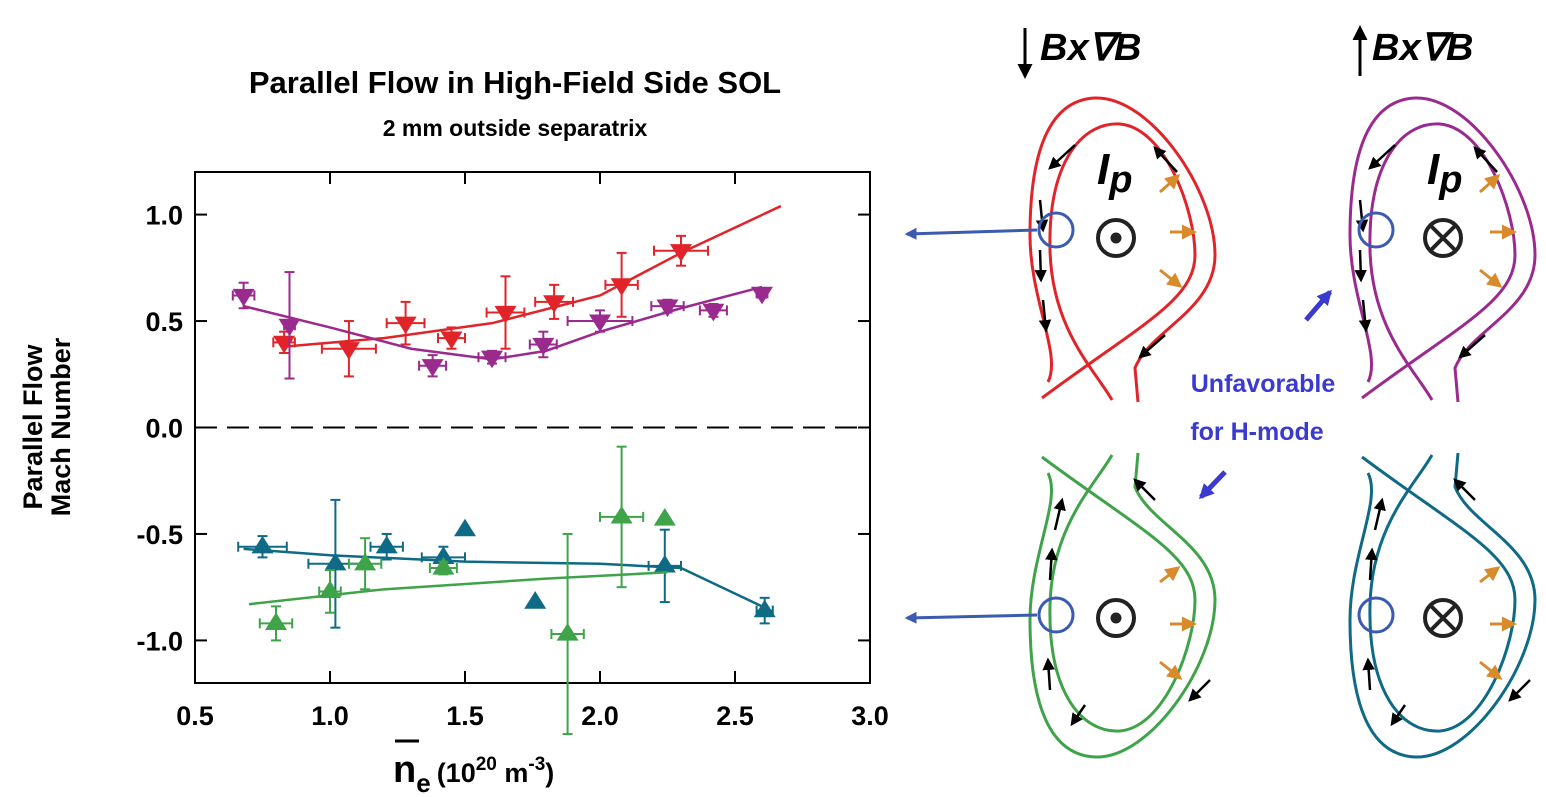 This screenshot has height=797, width=1546. I want to click on y-tick-label: 0.5, so click(164, 322).